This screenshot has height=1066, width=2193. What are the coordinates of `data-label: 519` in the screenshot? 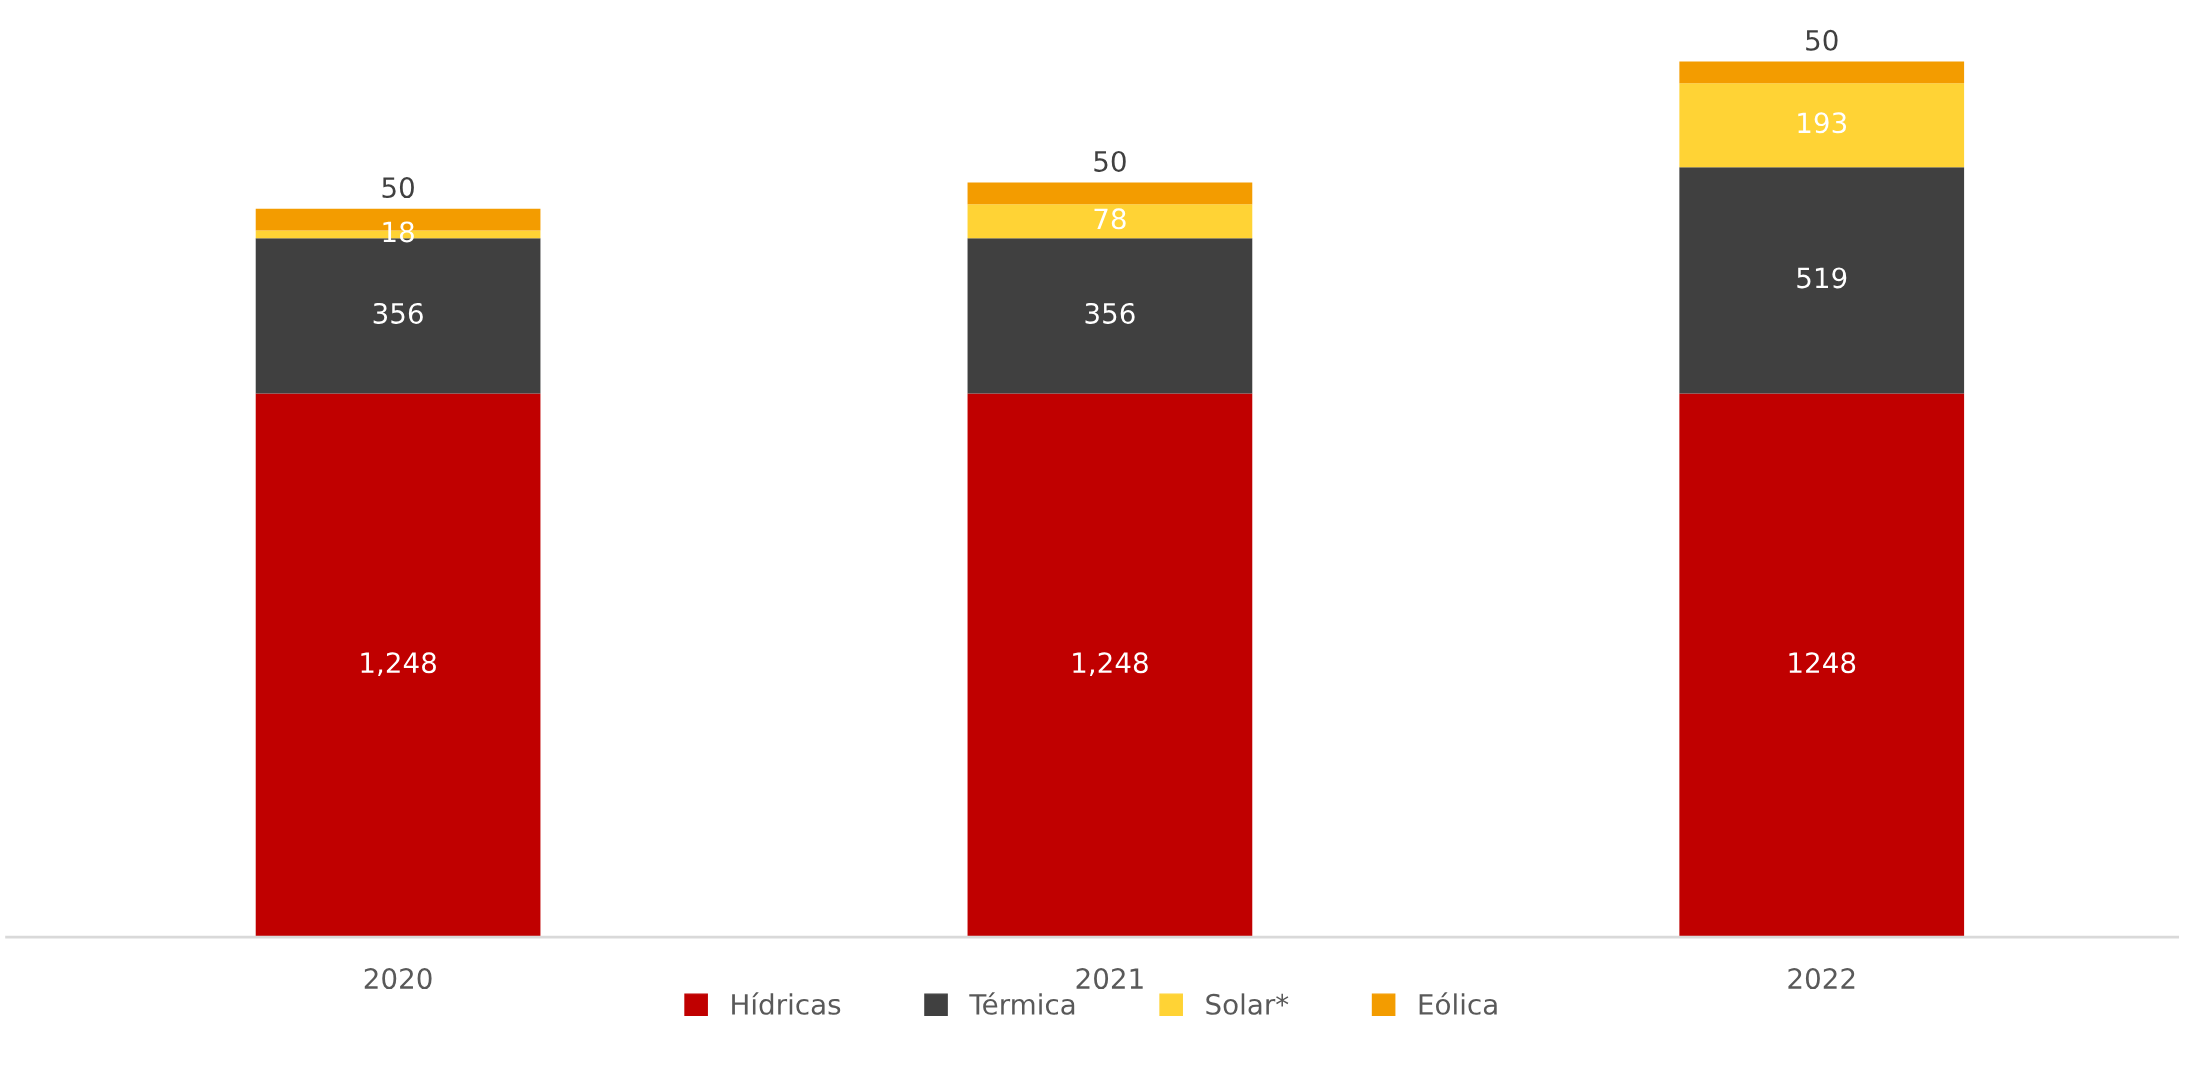 It's located at (1822, 278).